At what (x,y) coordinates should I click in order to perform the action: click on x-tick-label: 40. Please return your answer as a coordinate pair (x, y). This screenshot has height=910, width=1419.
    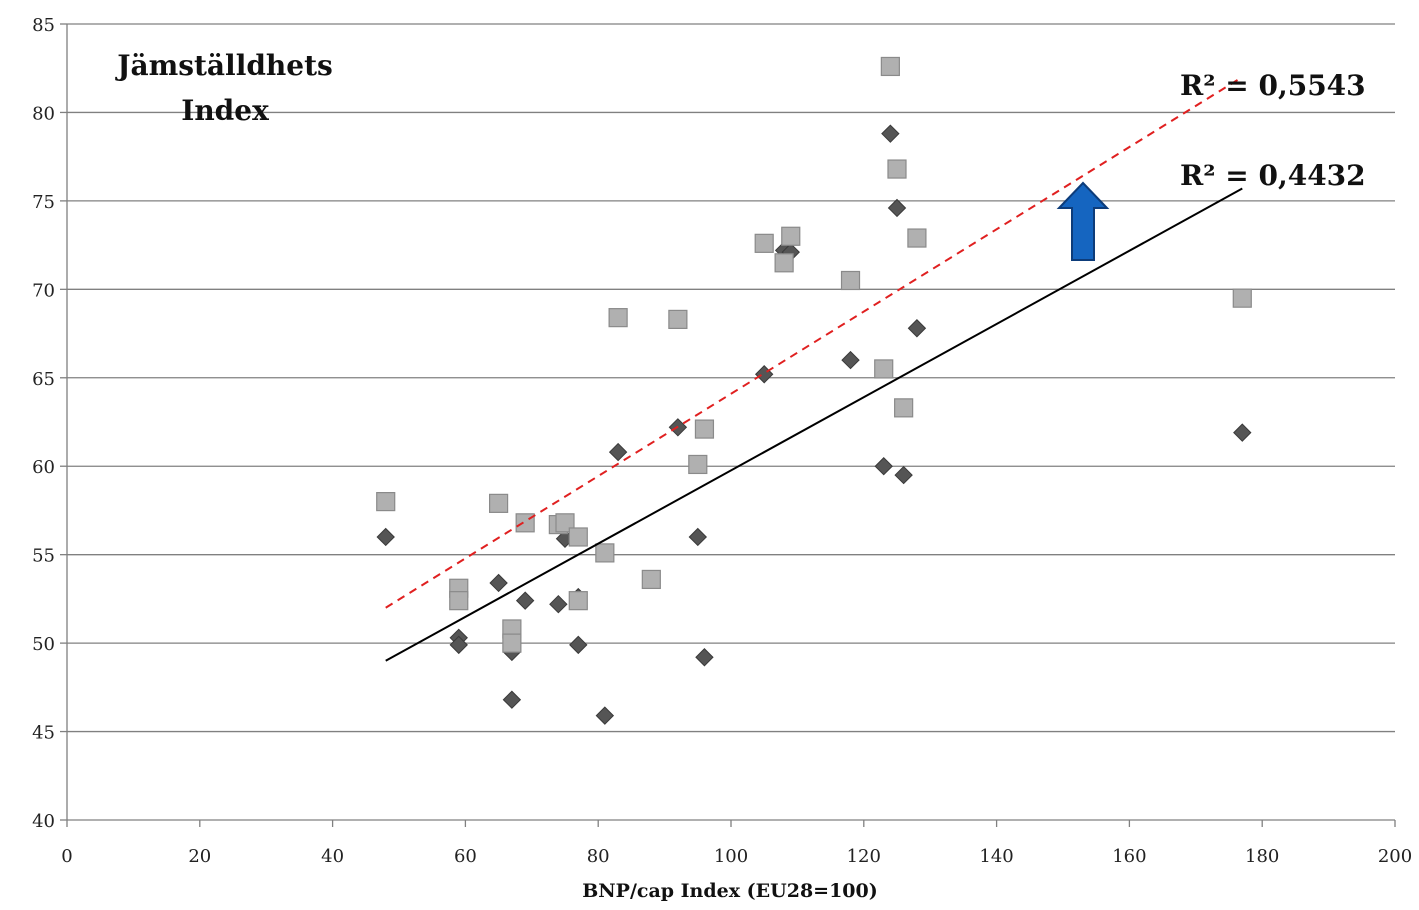
    Looking at the image, I should click on (332, 856).